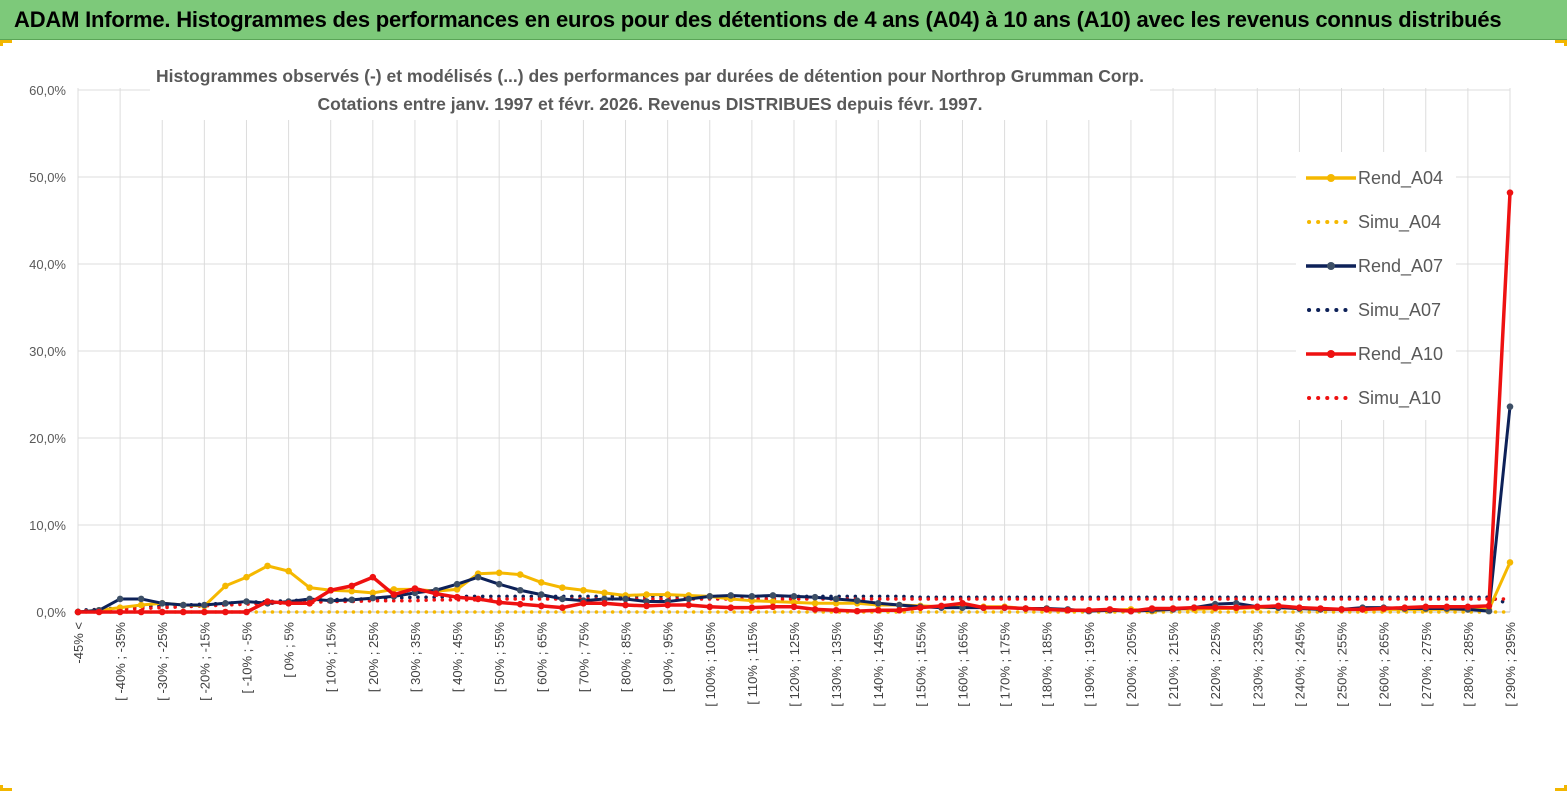 This screenshot has width=1567, height=791. I want to click on legend-item-rend-a07: Rend_A07, so click(1374, 266).